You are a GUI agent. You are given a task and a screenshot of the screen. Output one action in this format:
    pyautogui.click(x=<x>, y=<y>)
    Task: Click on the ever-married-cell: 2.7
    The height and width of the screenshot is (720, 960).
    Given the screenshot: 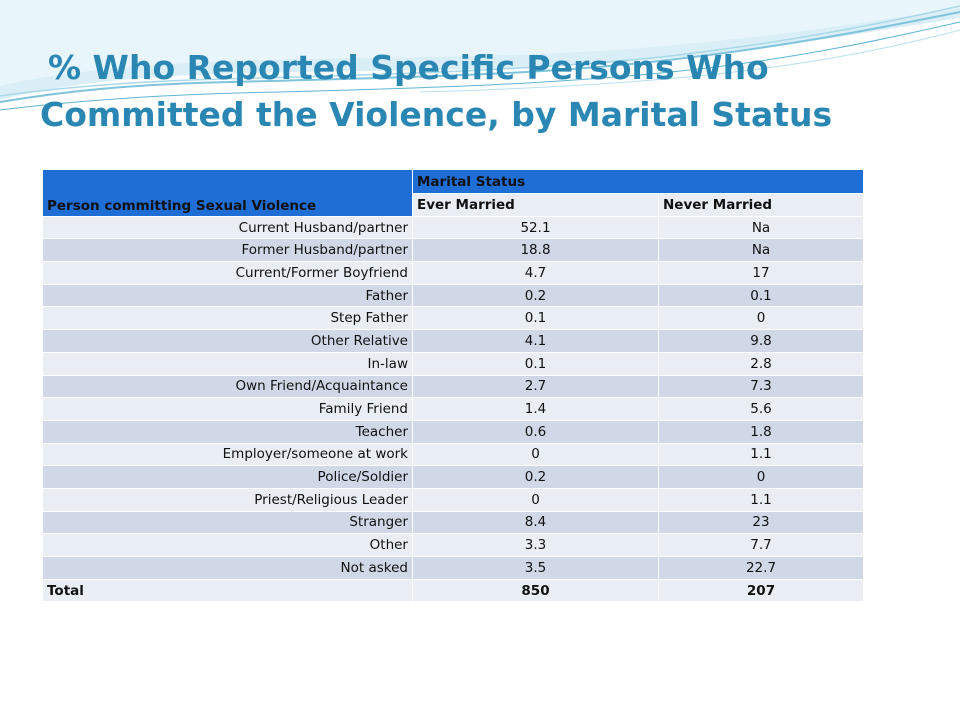 What is the action you would take?
    pyautogui.click(x=535, y=386)
    